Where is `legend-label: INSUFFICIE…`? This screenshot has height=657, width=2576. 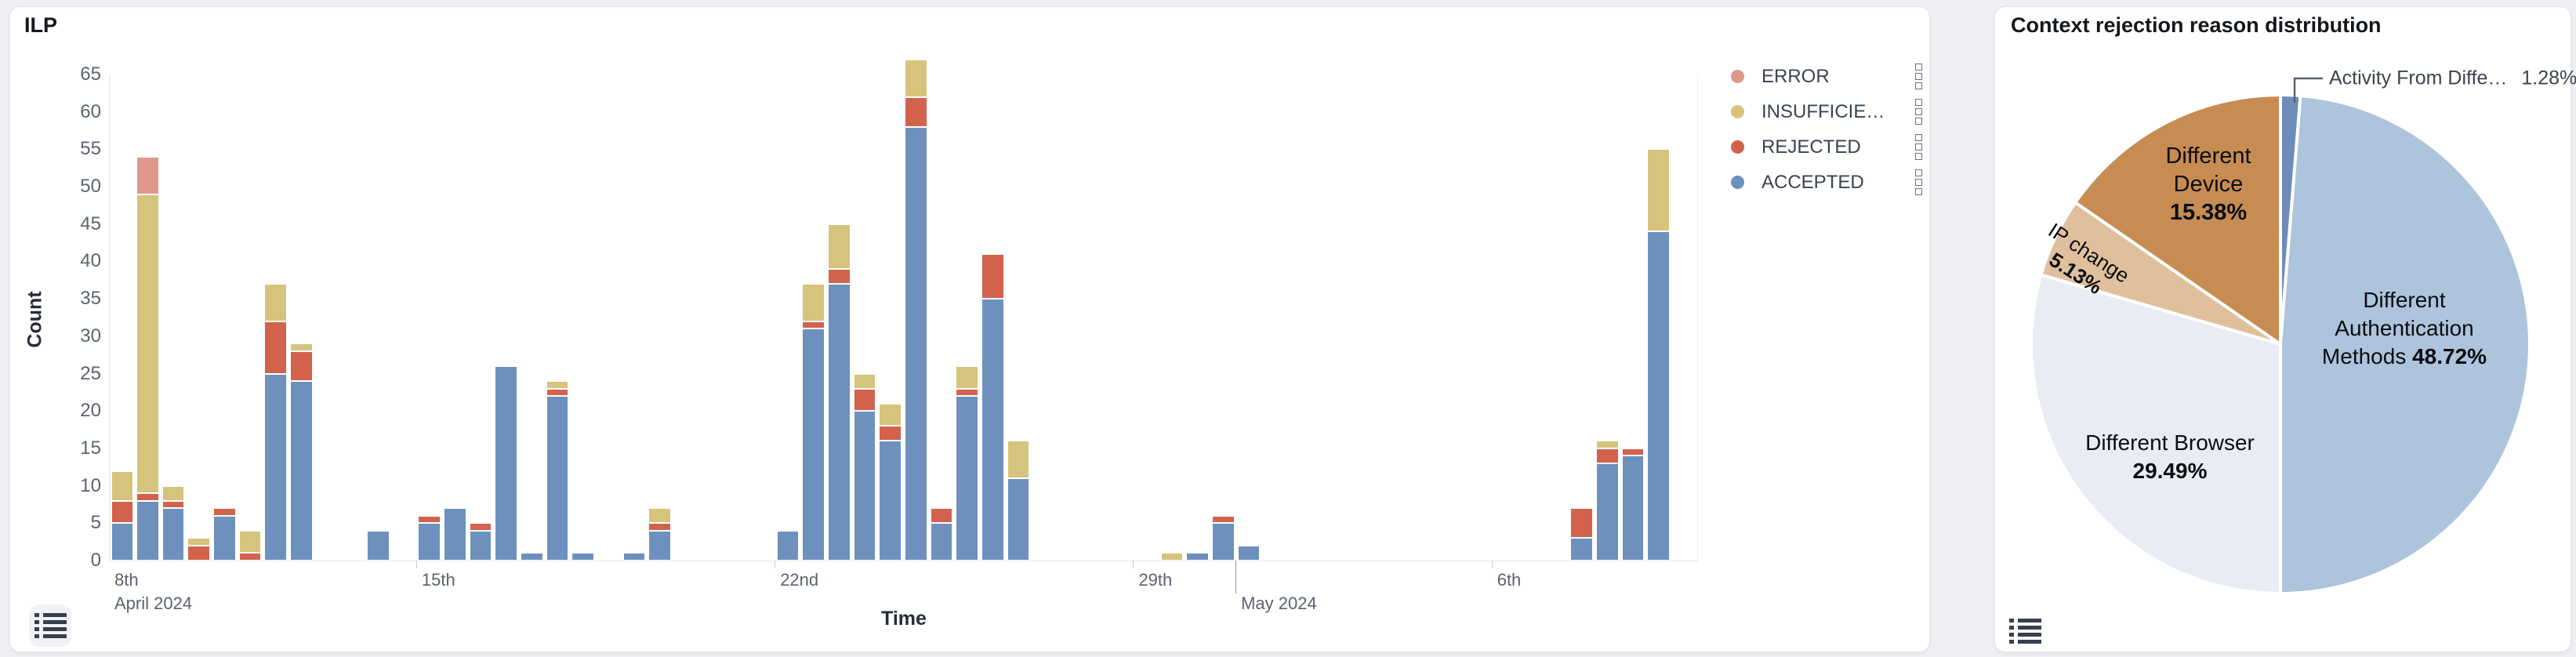
legend-label: INSUFFICIE… is located at coordinates (1823, 111).